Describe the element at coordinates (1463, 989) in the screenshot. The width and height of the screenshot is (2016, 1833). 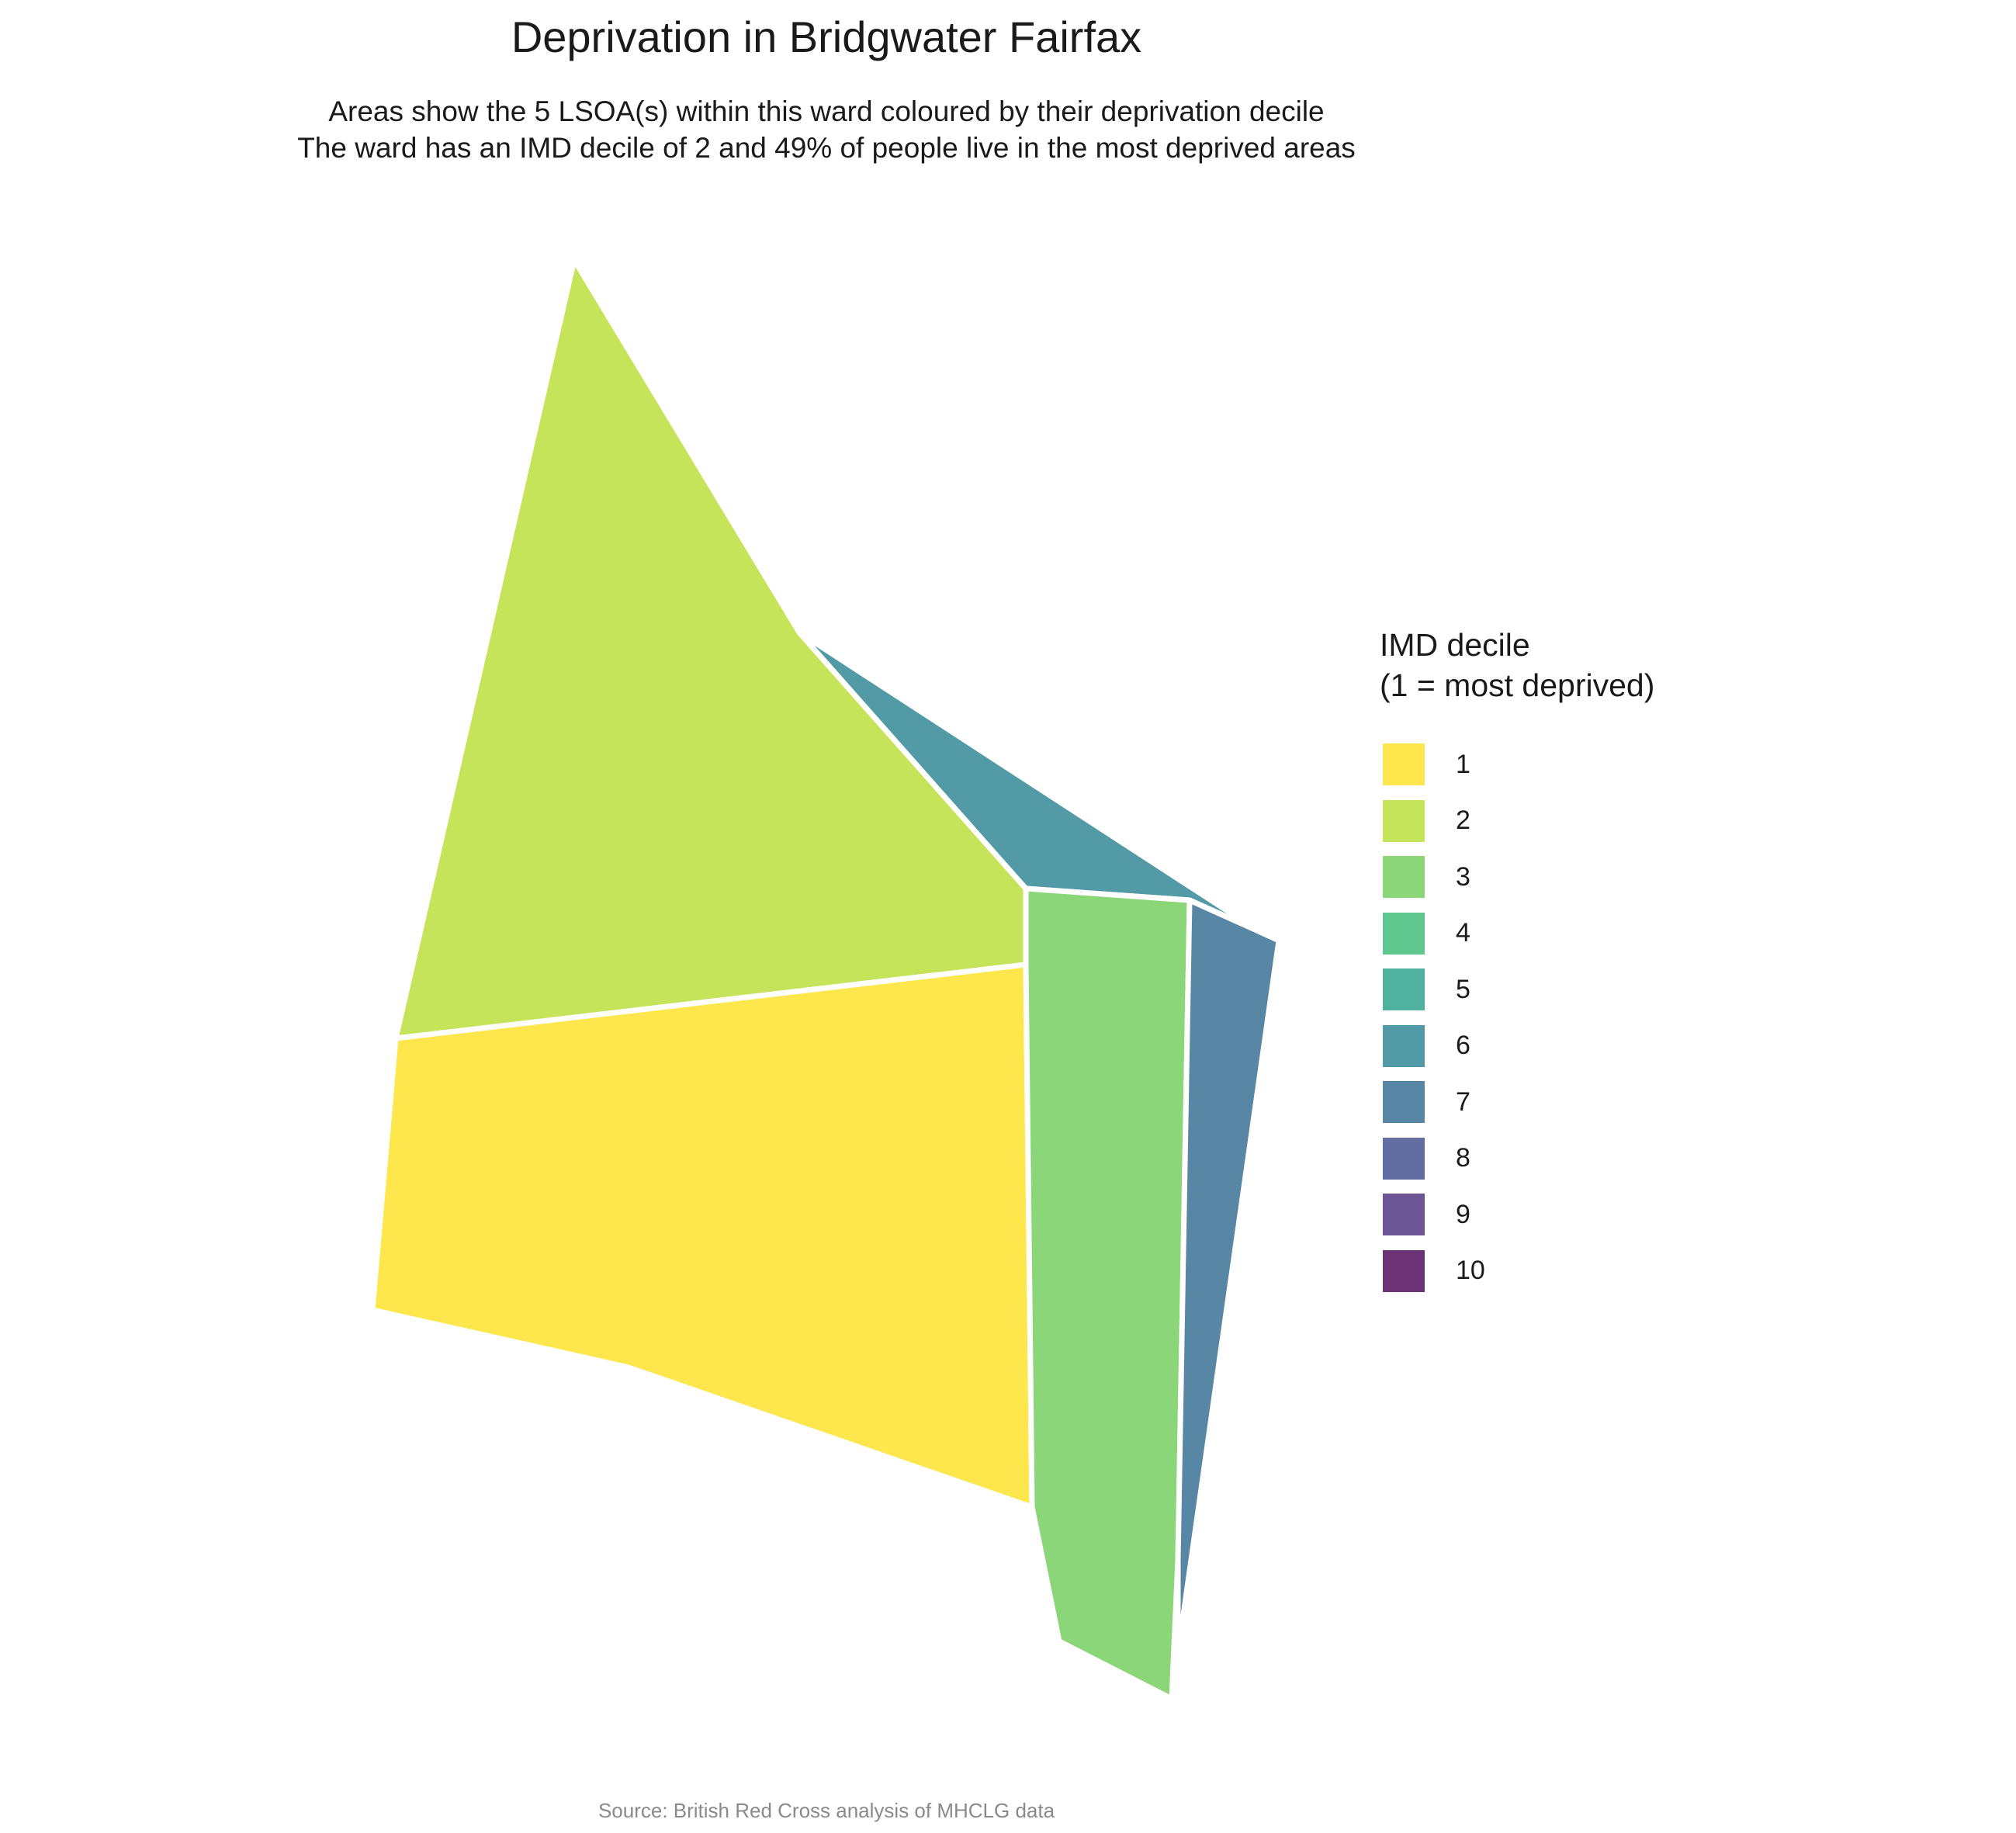
I see `legend-label: 5` at that location.